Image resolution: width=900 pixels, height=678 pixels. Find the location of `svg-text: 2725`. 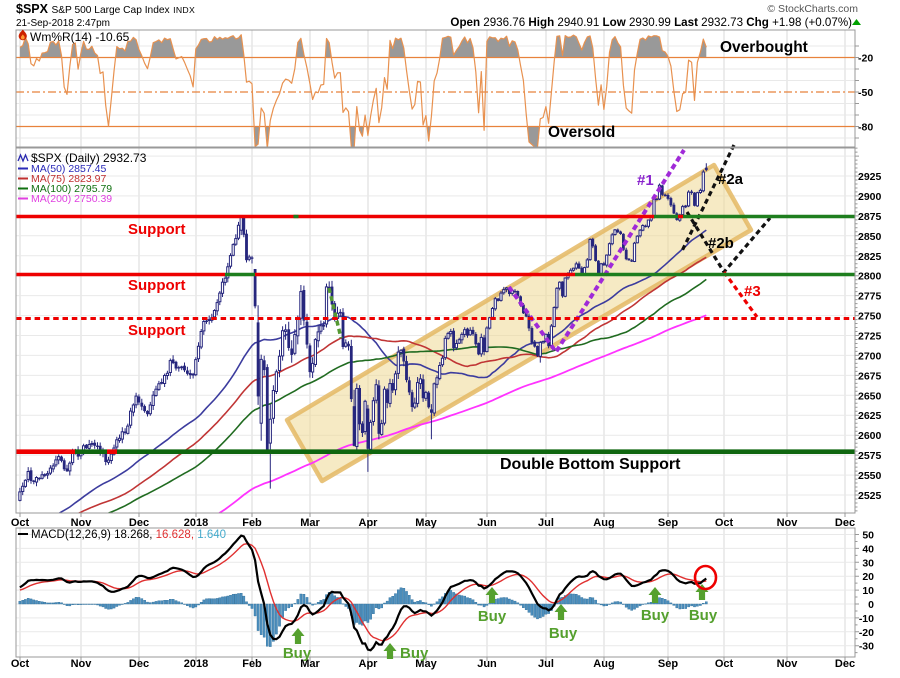

svg-text: 2725 is located at coordinates (870, 337).